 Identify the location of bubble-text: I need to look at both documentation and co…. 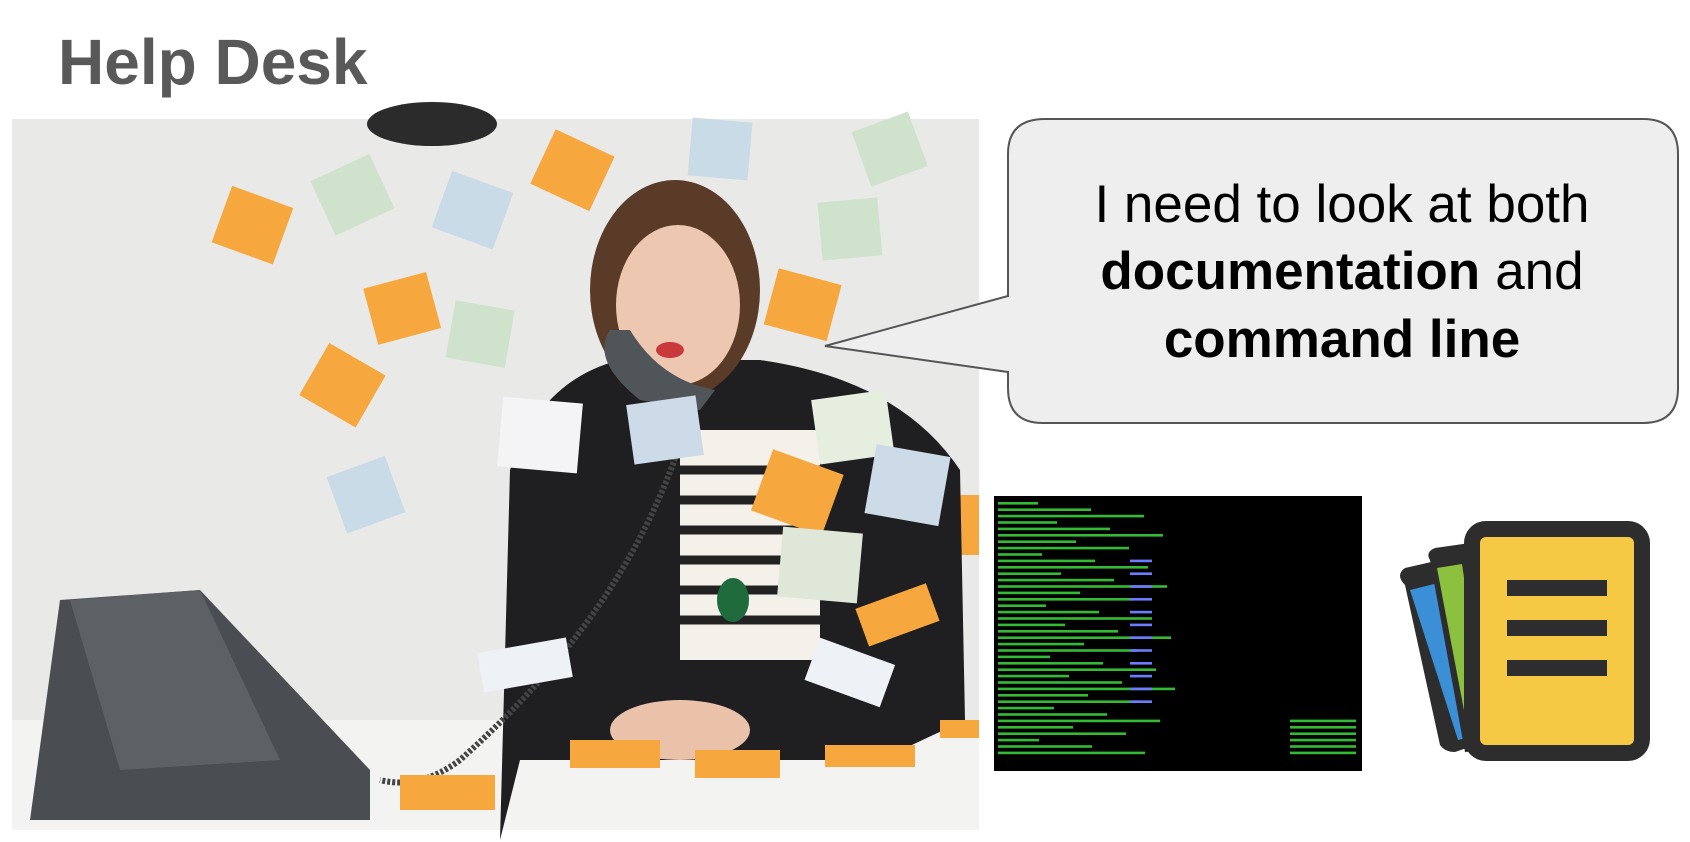
(1341, 272).